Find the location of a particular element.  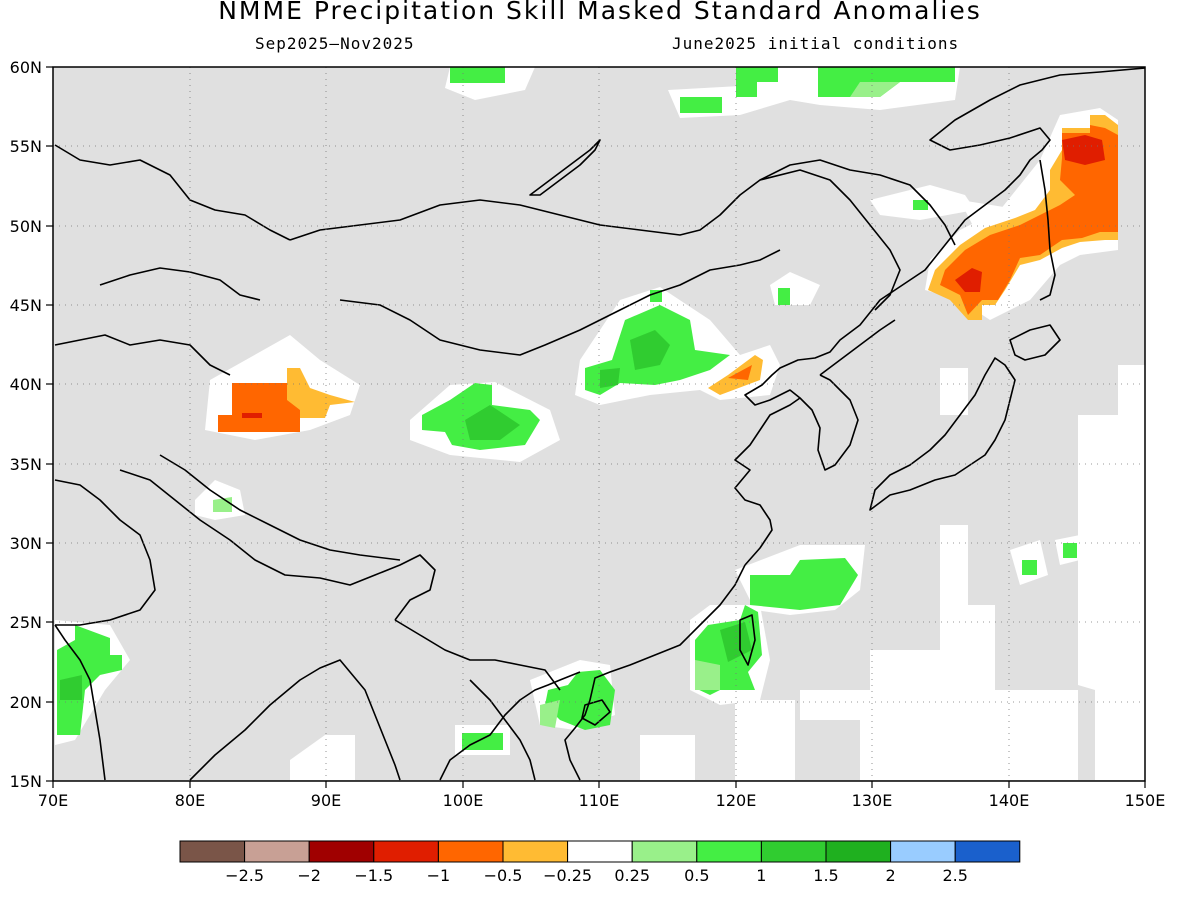

legend-tick-label: −0.25 is located at coordinates (567, 875).